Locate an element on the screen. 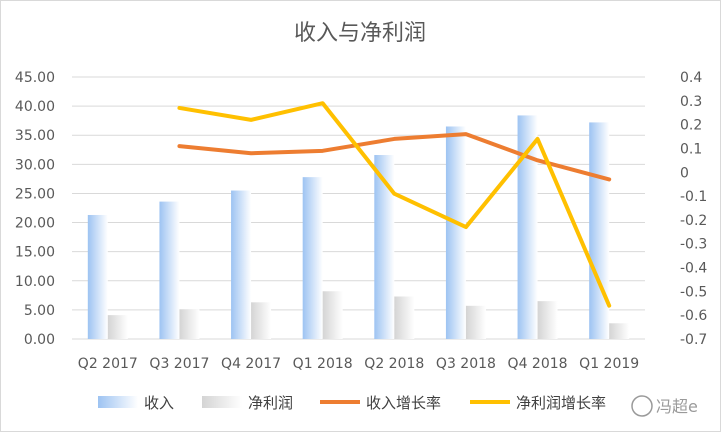  watermark-text: 冯超e is located at coordinates (677, 406).